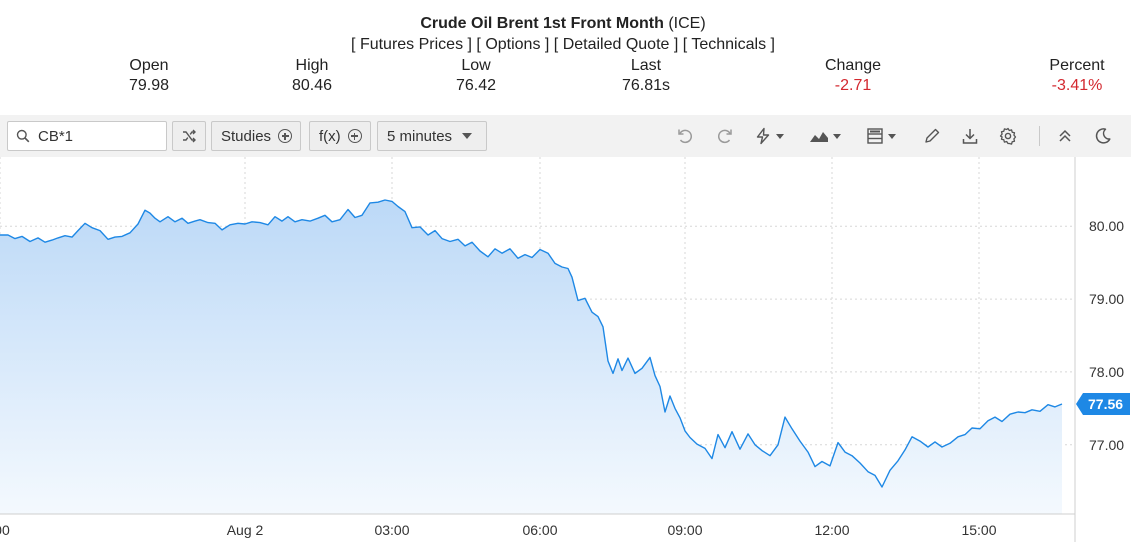 The height and width of the screenshot is (542, 1144). Describe the element at coordinates (1106, 445) in the screenshot. I see `y-tick-label: 77.00` at that location.